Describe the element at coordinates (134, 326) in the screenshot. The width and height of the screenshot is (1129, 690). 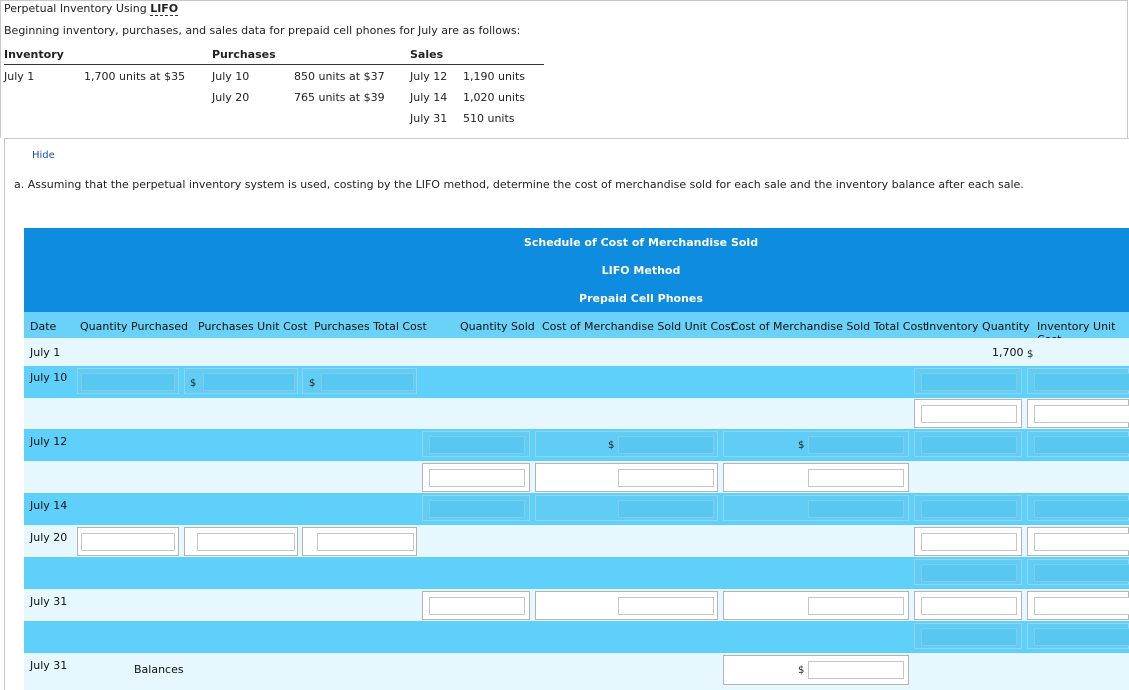
I see `col-quantity-purchased: Quantity Purchased` at that location.